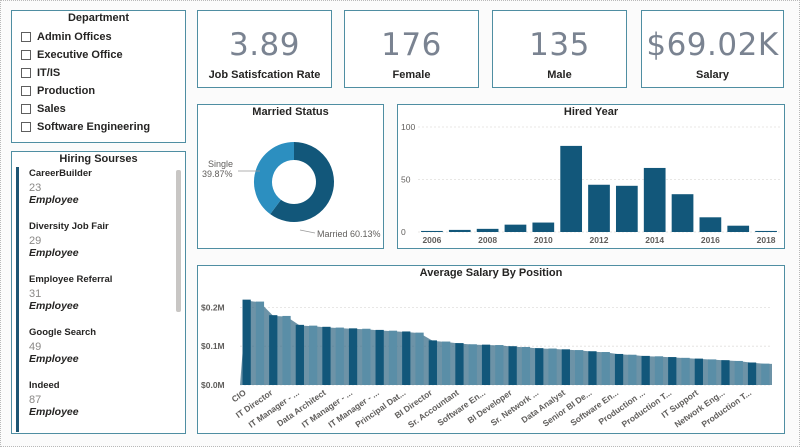  What do you see at coordinates (274, 178) in the screenshot?
I see `donut-slice-single` at bounding box center [274, 178].